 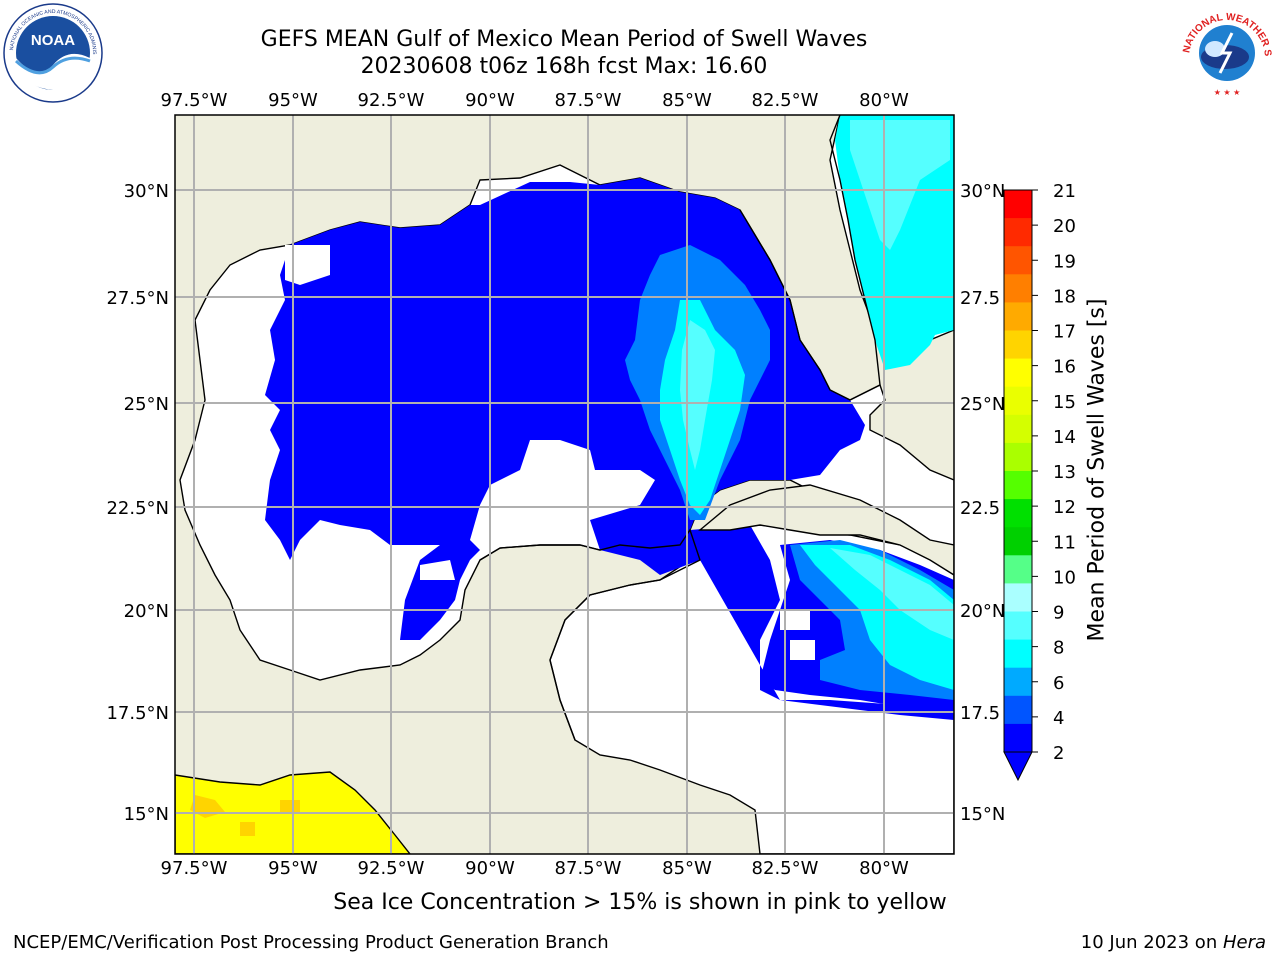 What do you see at coordinates (1064, 261) in the screenshot?
I see `colorbar-tick-label: 19` at bounding box center [1064, 261].